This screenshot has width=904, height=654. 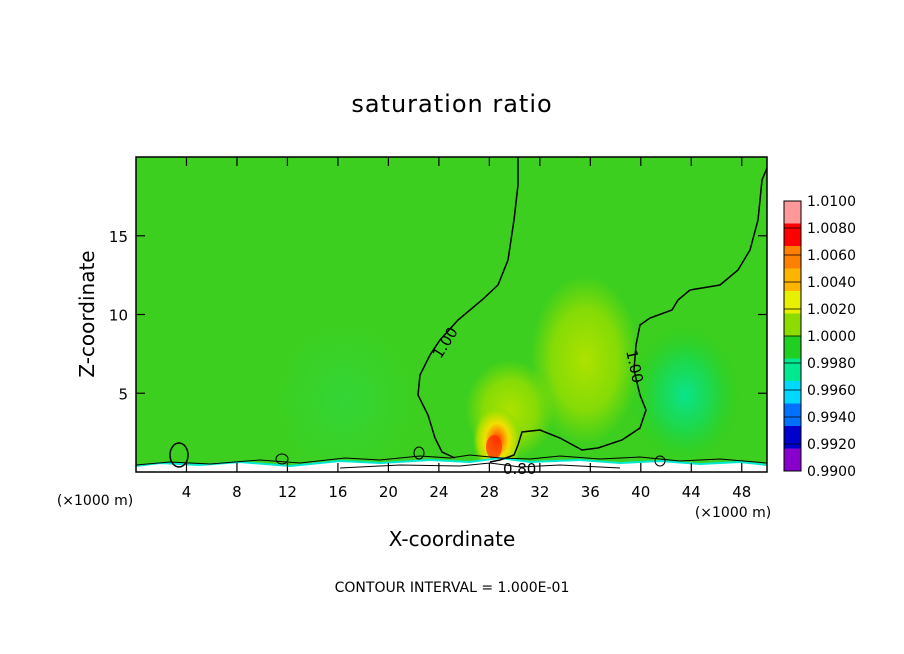 What do you see at coordinates (87, 313) in the screenshot?
I see `y-axis-label: Z-coordinate` at bounding box center [87, 313].